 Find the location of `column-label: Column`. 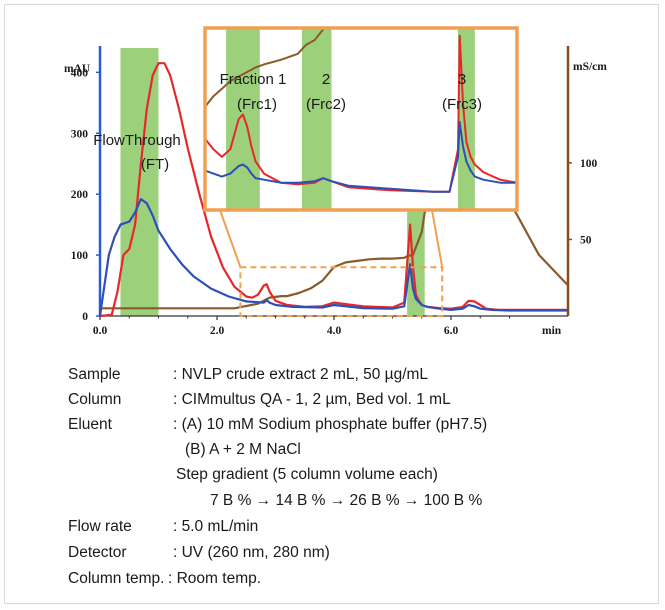

column-label: Column is located at coordinates (95, 399).